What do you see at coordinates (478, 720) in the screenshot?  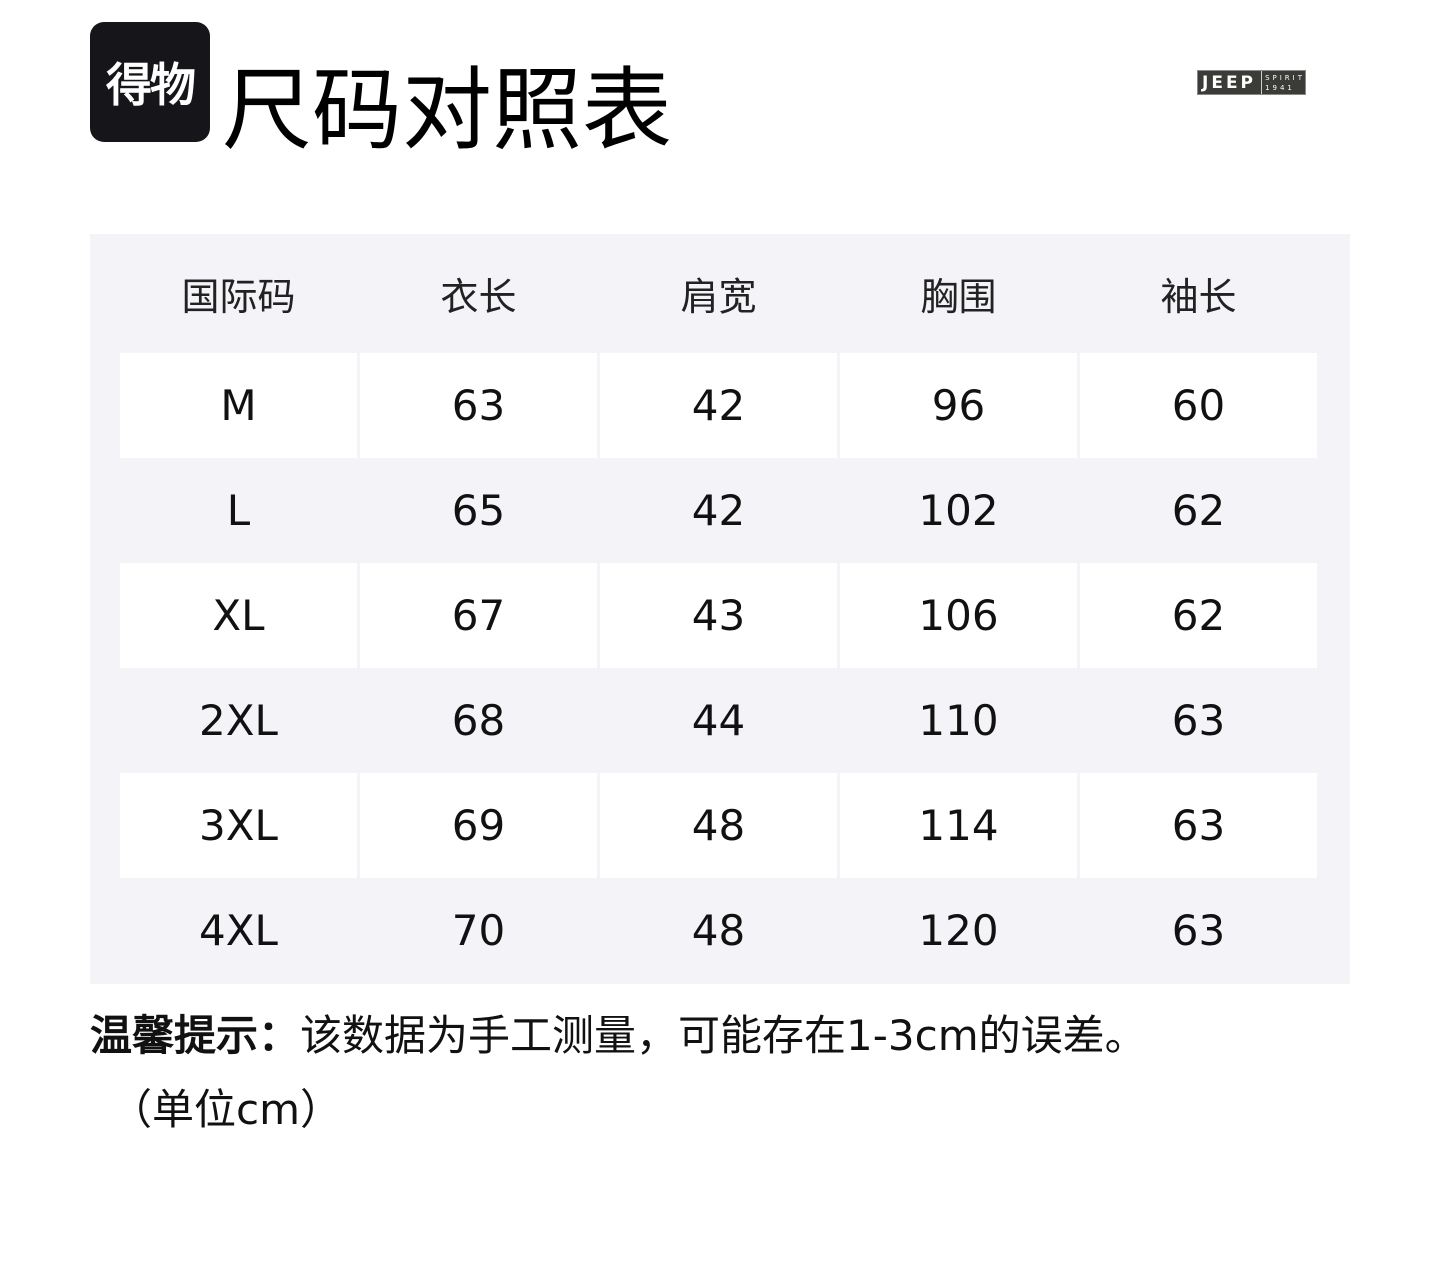 I see `table-cell: 68` at bounding box center [478, 720].